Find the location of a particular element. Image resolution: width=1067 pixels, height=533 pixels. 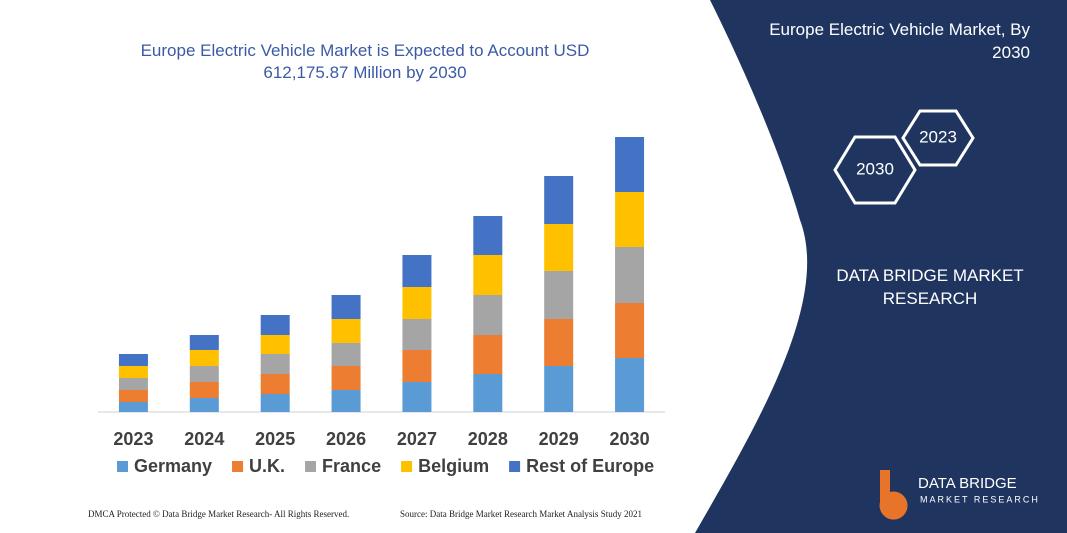

logo-icon is located at coordinates (893, 495).